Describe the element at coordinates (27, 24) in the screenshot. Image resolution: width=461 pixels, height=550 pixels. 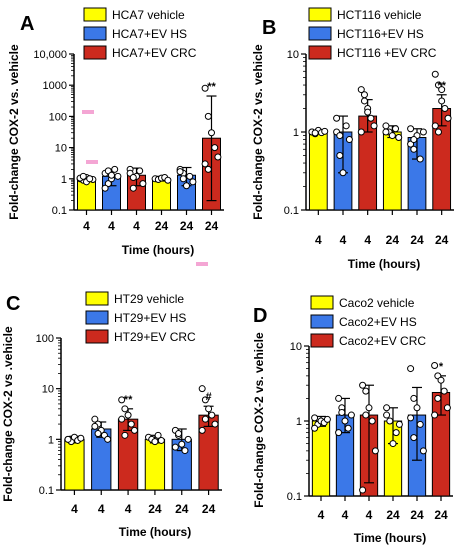
I see `panel-letter: A` at that location.